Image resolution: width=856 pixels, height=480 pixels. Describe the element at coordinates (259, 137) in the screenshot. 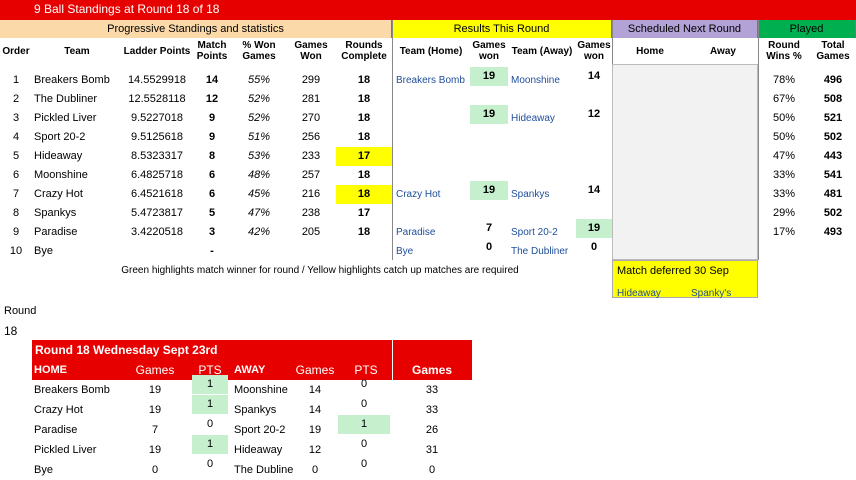

I see `standings-pct: 51%` at that location.